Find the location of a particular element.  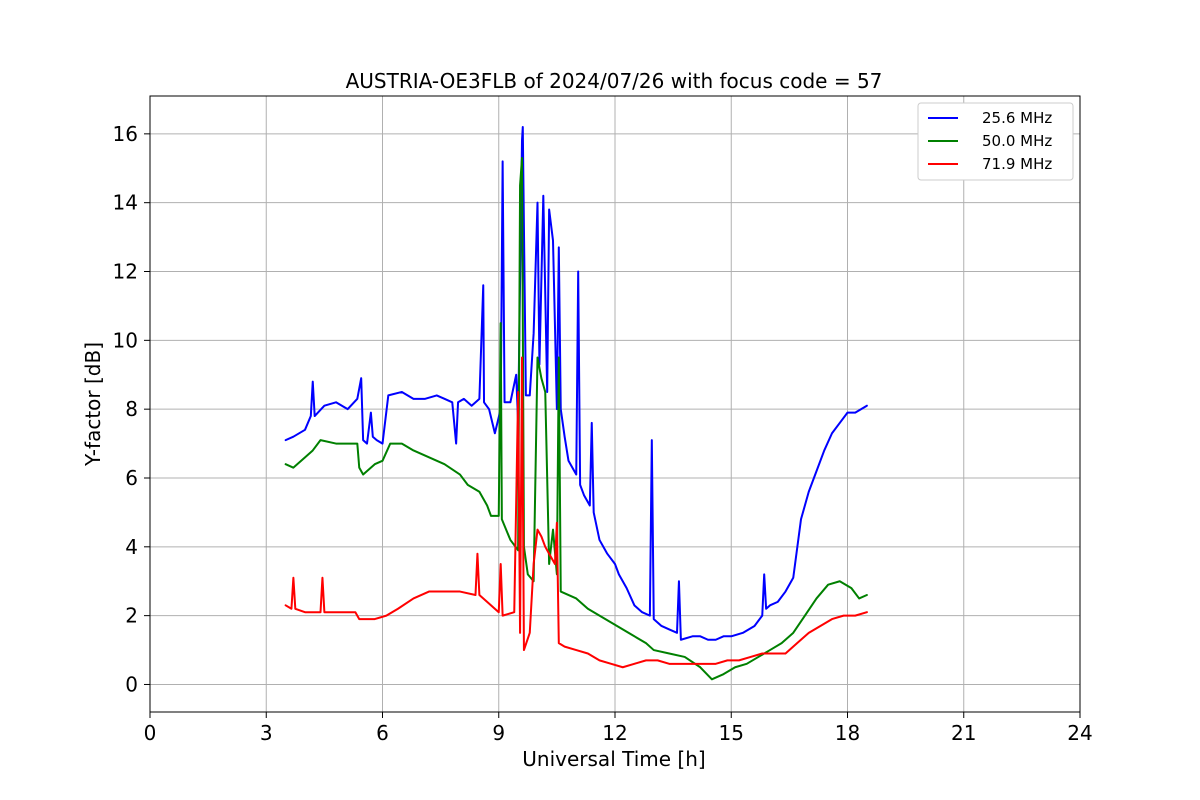

y-tick-label-12: 12 is located at coordinates (125, 272).